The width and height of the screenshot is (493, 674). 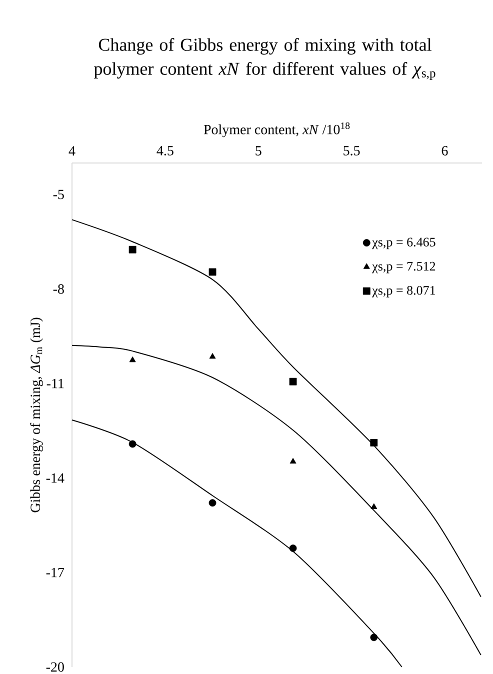 I want to click on legend-label: χs,p = 7.512, so click(x=404, y=268).